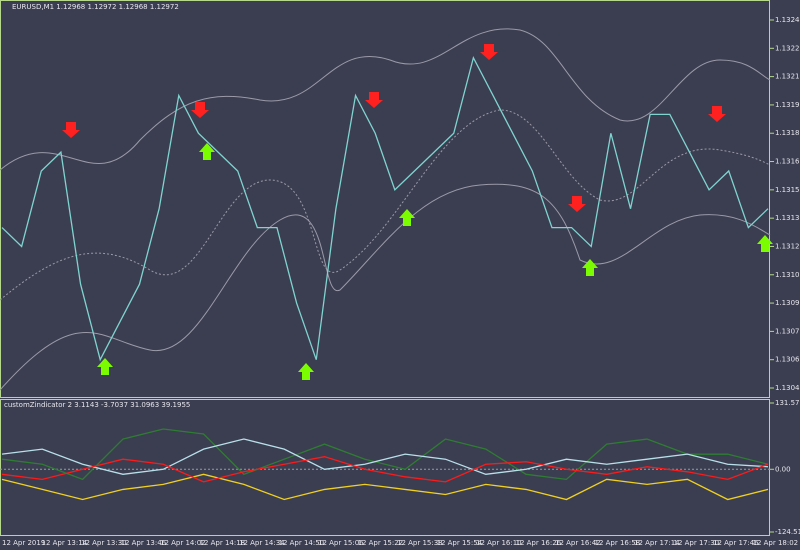 This screenshot has width=800, height=550. What do you see at coordinates (420, 543) in the screenshot?
I see `time-label: 12 Apr 15:38` at bounding box center [420, 543].